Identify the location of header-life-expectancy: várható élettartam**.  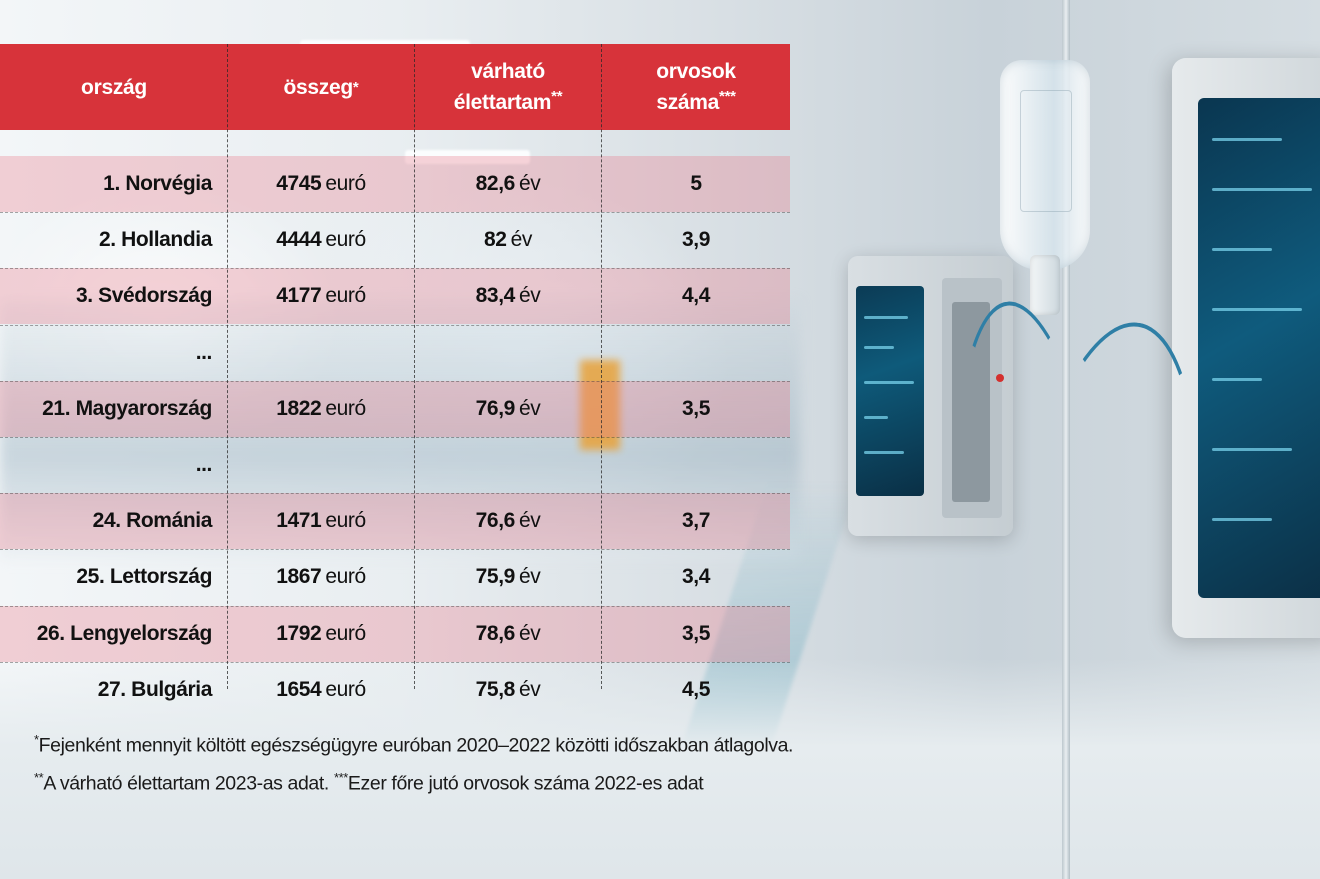
(508, 87).